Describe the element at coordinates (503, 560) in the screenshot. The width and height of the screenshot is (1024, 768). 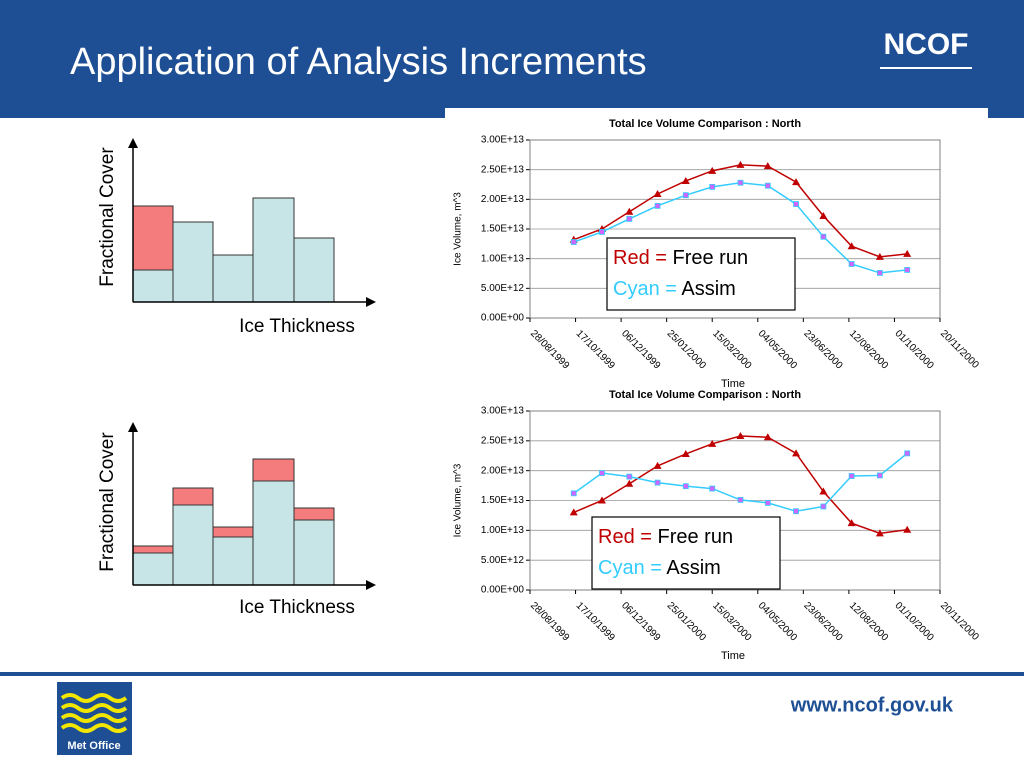
I see `y-tick-label: 5.00E+12` at that location.